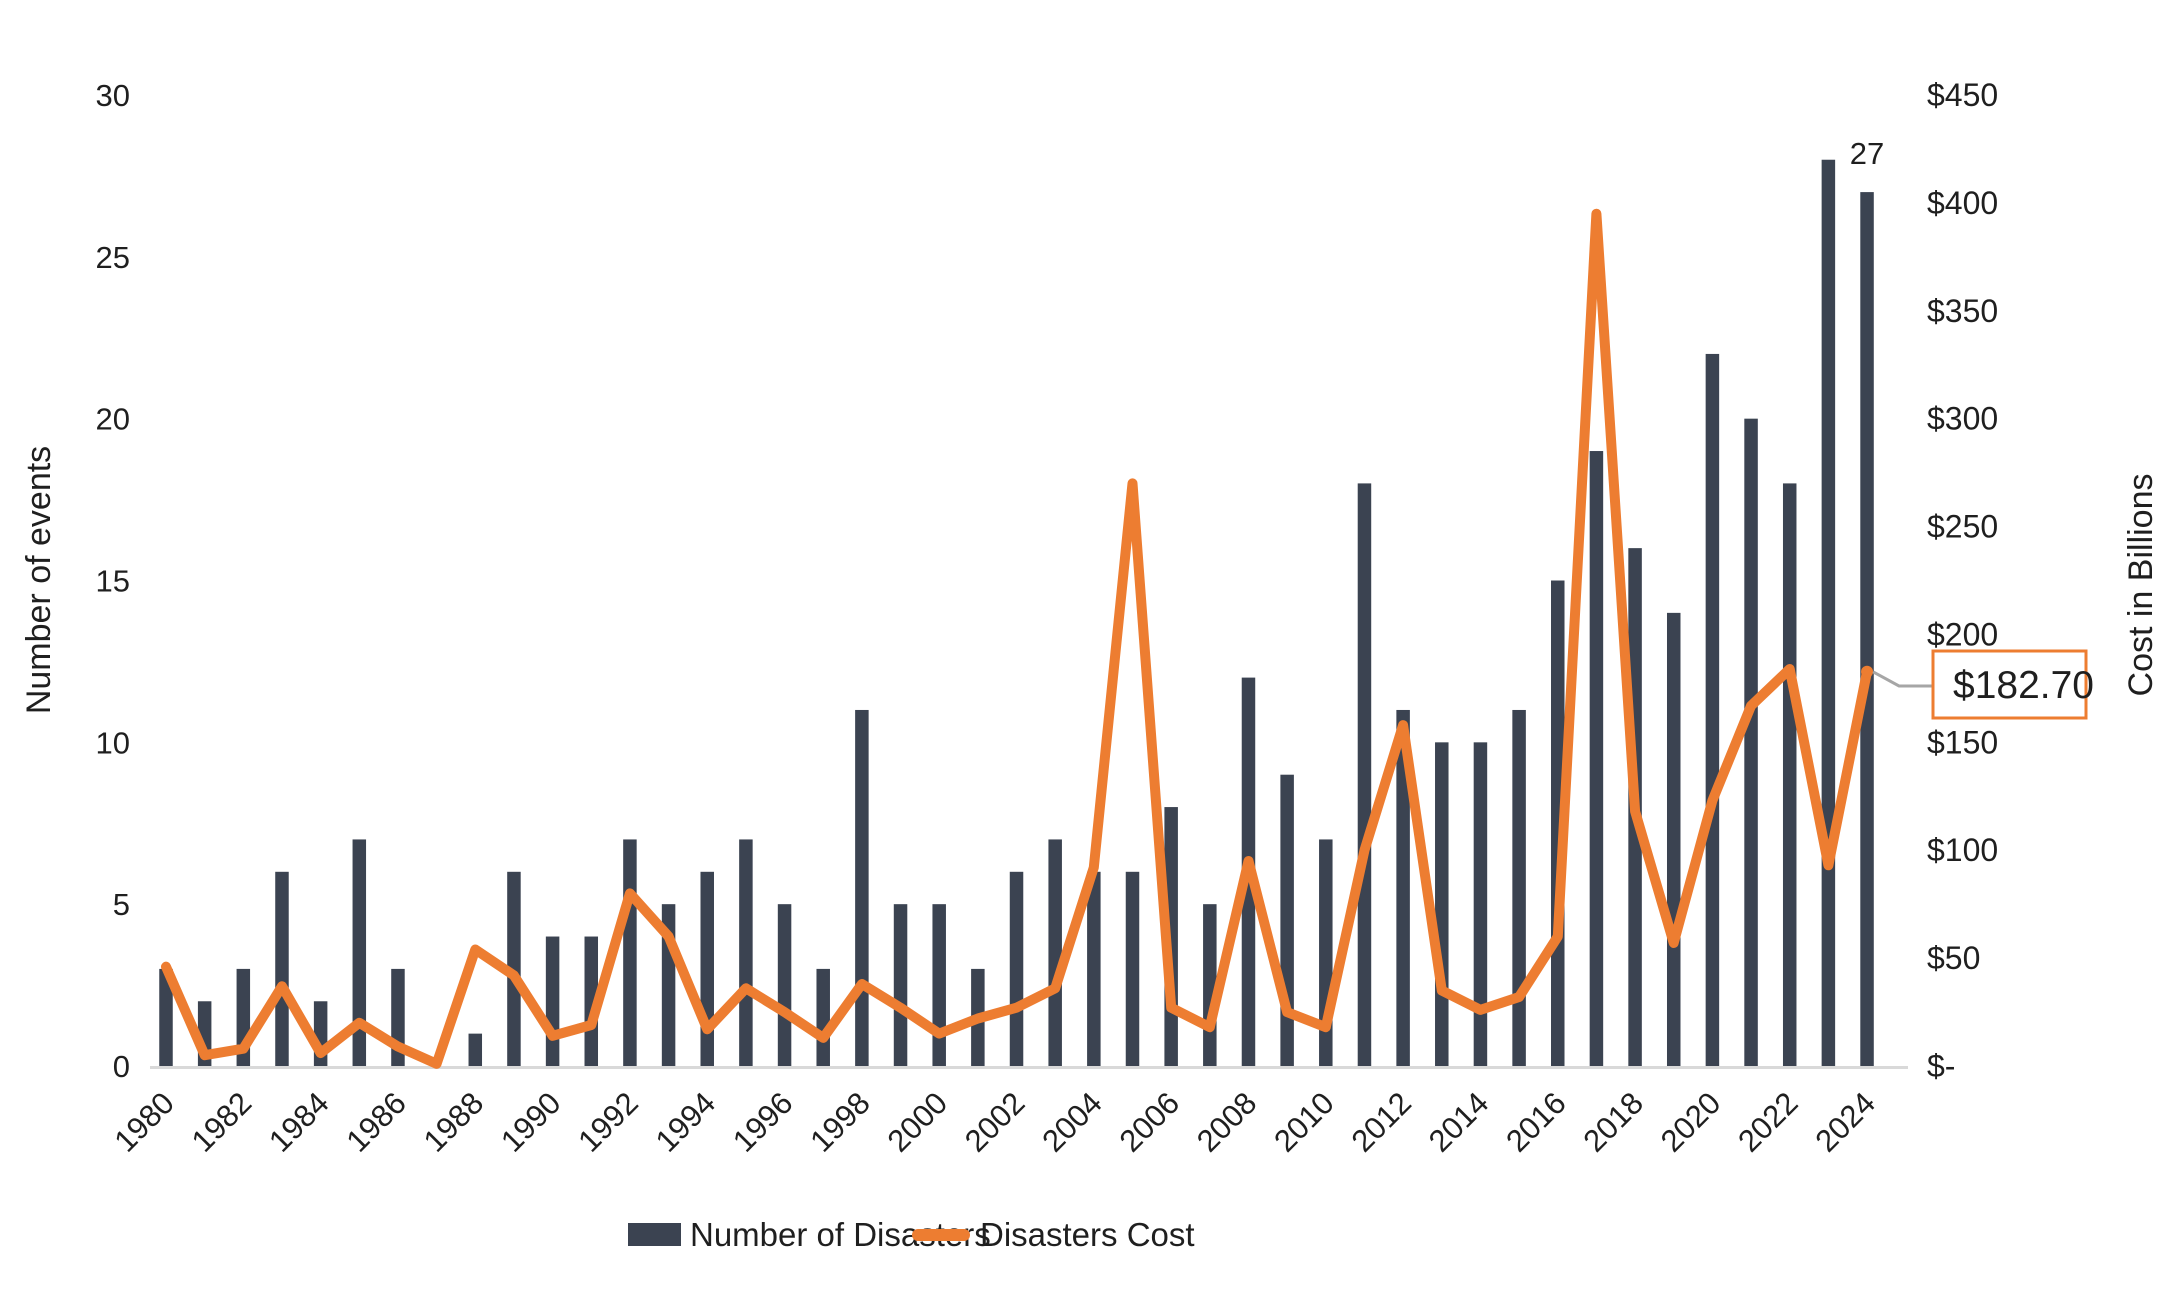 The width and height of the screenshot is (2183, 1299). Describe the element at coordinates (941, 1235) in the screenshot. I see `legend-swatch-disasters-cost` at that location.